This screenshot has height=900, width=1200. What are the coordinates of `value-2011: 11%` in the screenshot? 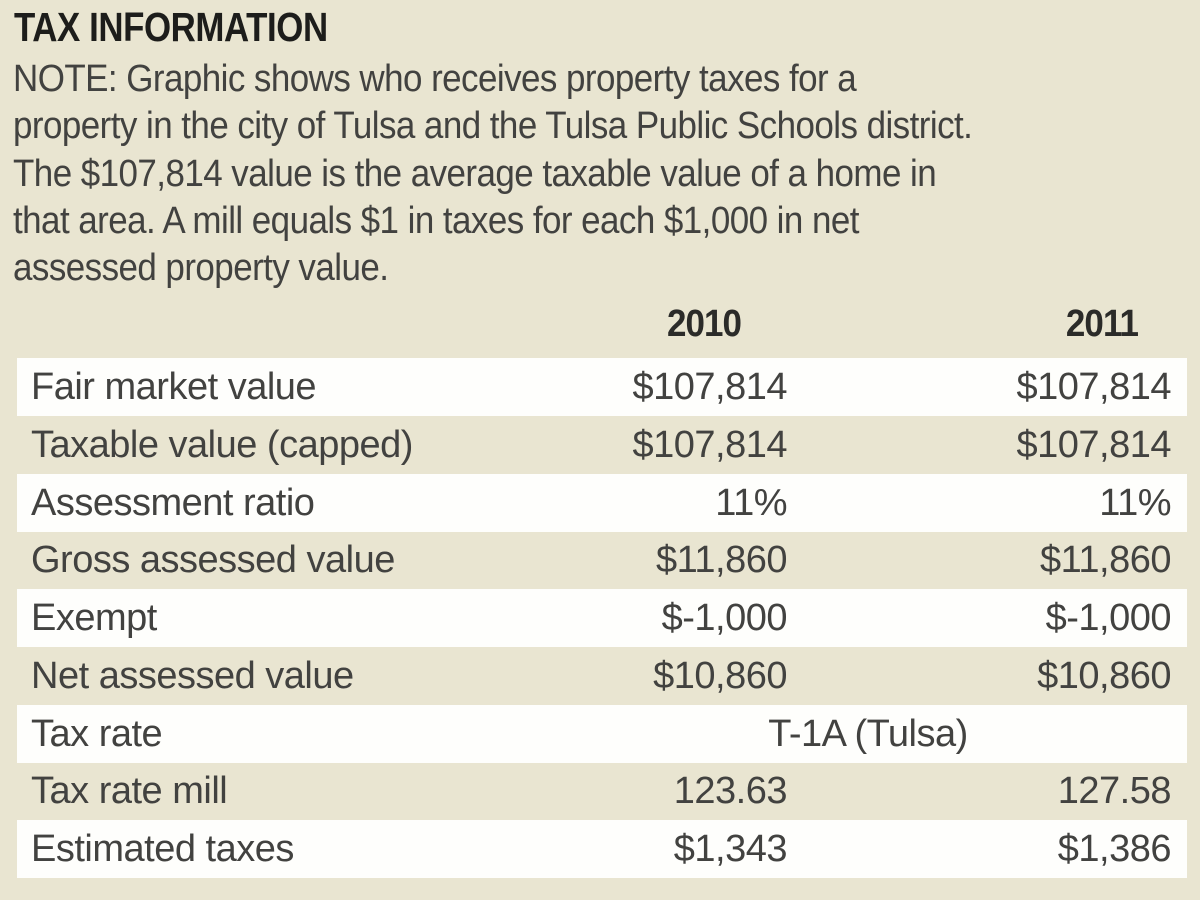 It's located at (1135, 503).